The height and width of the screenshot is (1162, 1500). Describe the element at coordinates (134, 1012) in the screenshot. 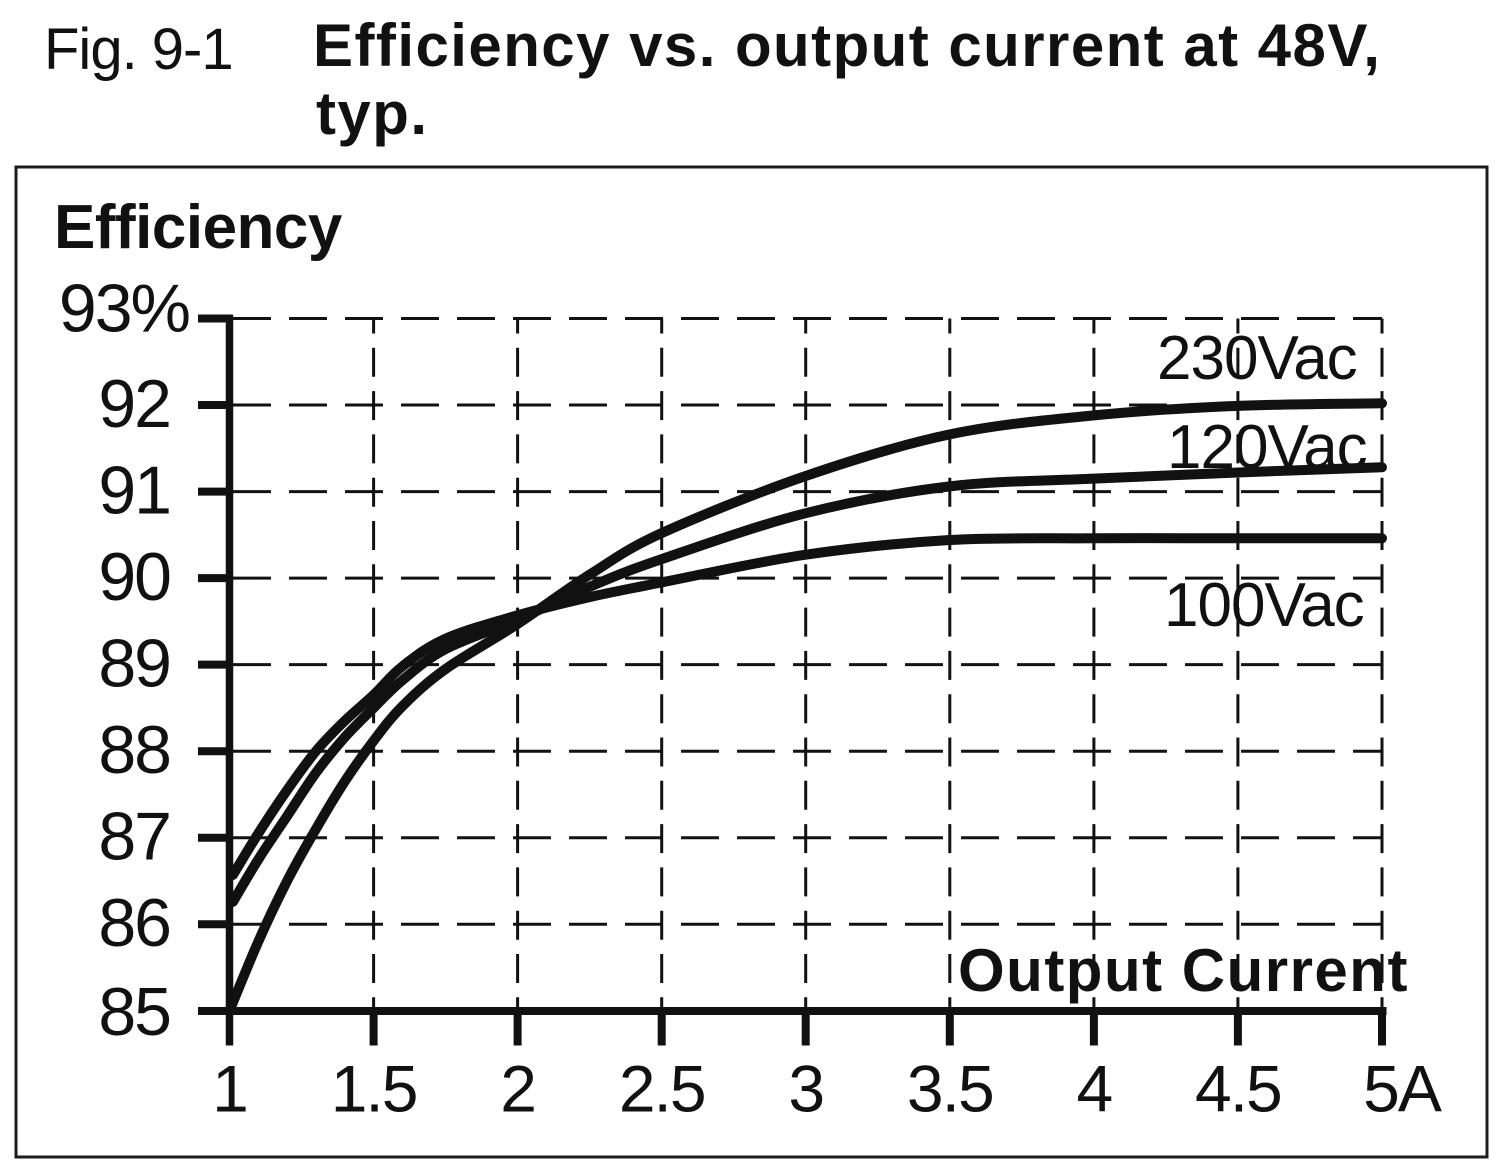

I see `svg-text: 85` at that location.